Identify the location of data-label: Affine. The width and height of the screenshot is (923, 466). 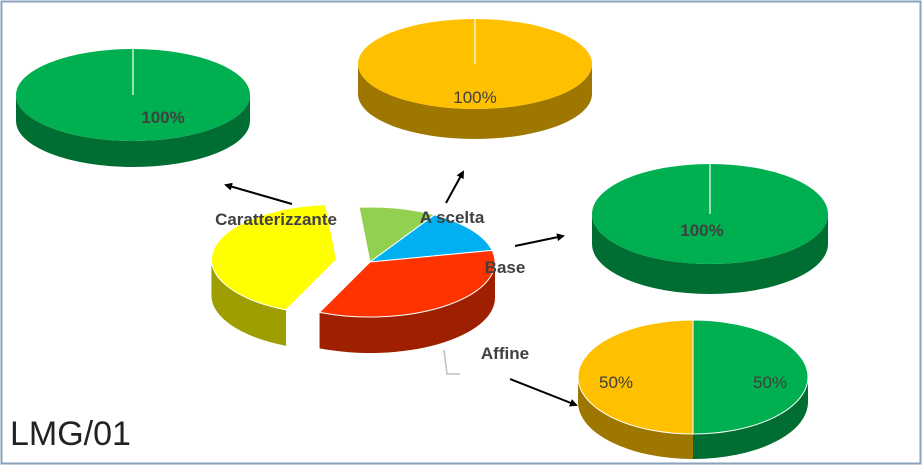
(505, 353).